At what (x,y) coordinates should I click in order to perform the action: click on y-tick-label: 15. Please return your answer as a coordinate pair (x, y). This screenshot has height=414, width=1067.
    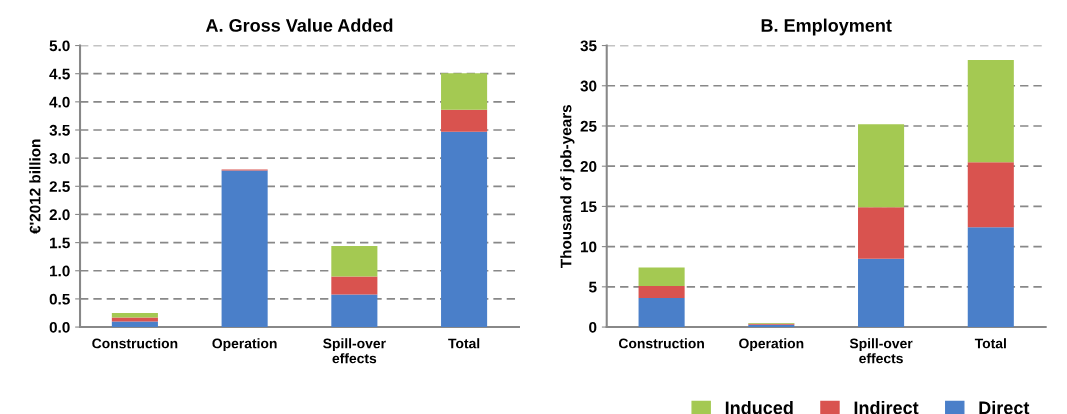
    Looking at the image, I should click on (588, 207).